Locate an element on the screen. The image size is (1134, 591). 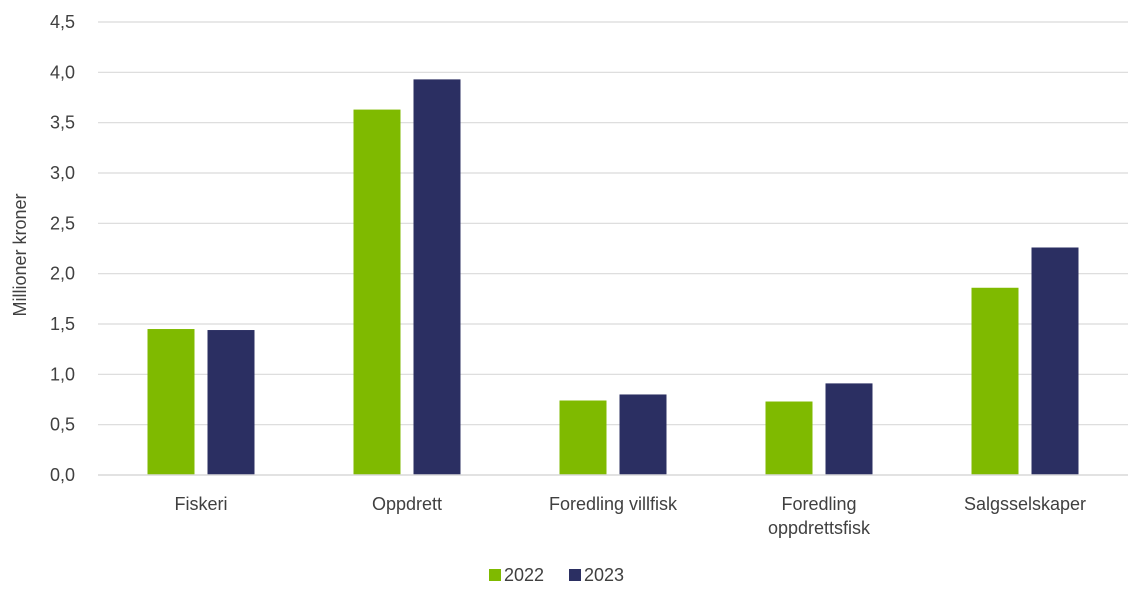
y-axis-title: Millioner kroner is located at coordinates (20, 254).